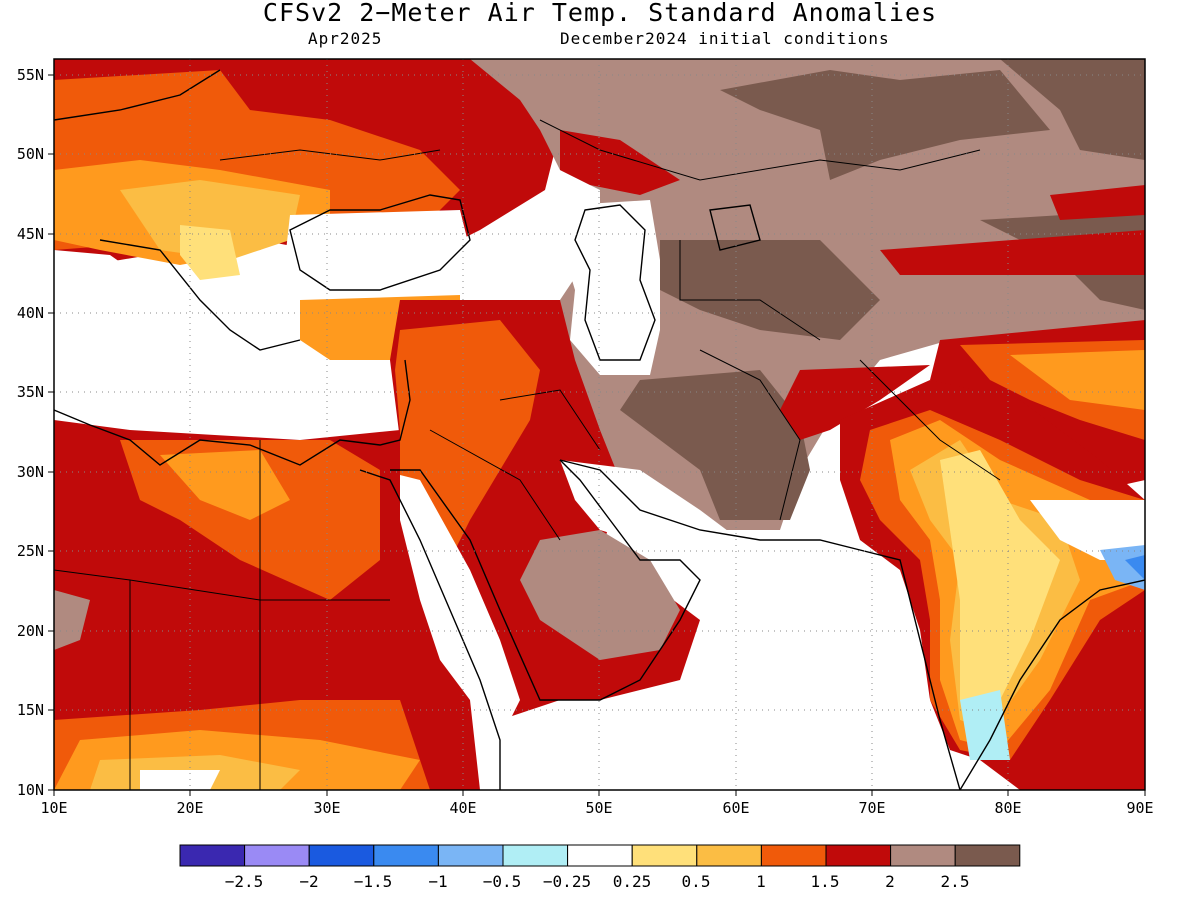  What do you see at coordinates (53, 808) in the screenshot?
I see `lon-label: 10E` at bounding box center [53, 808].